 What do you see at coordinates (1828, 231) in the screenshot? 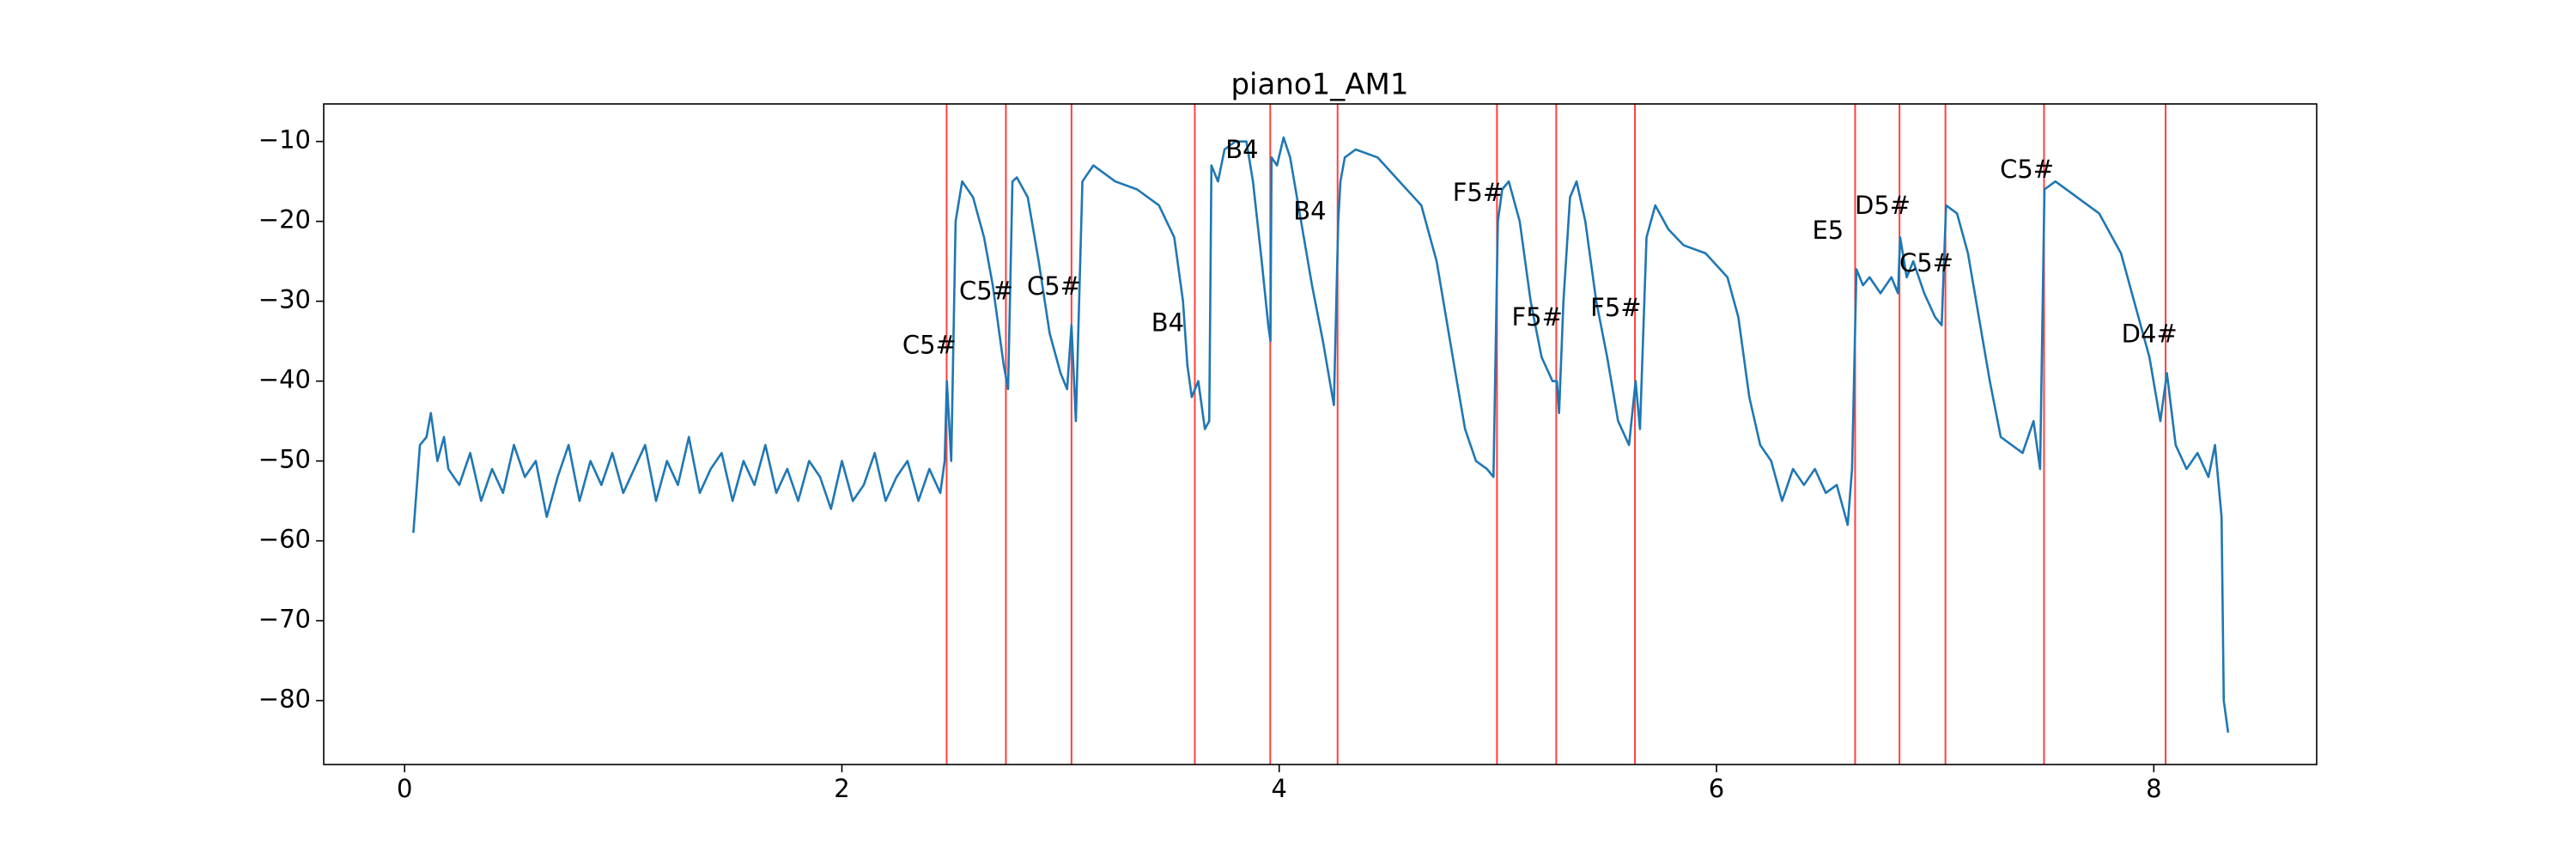
I see `note-label: E5` at bounding box center [1828, 231].